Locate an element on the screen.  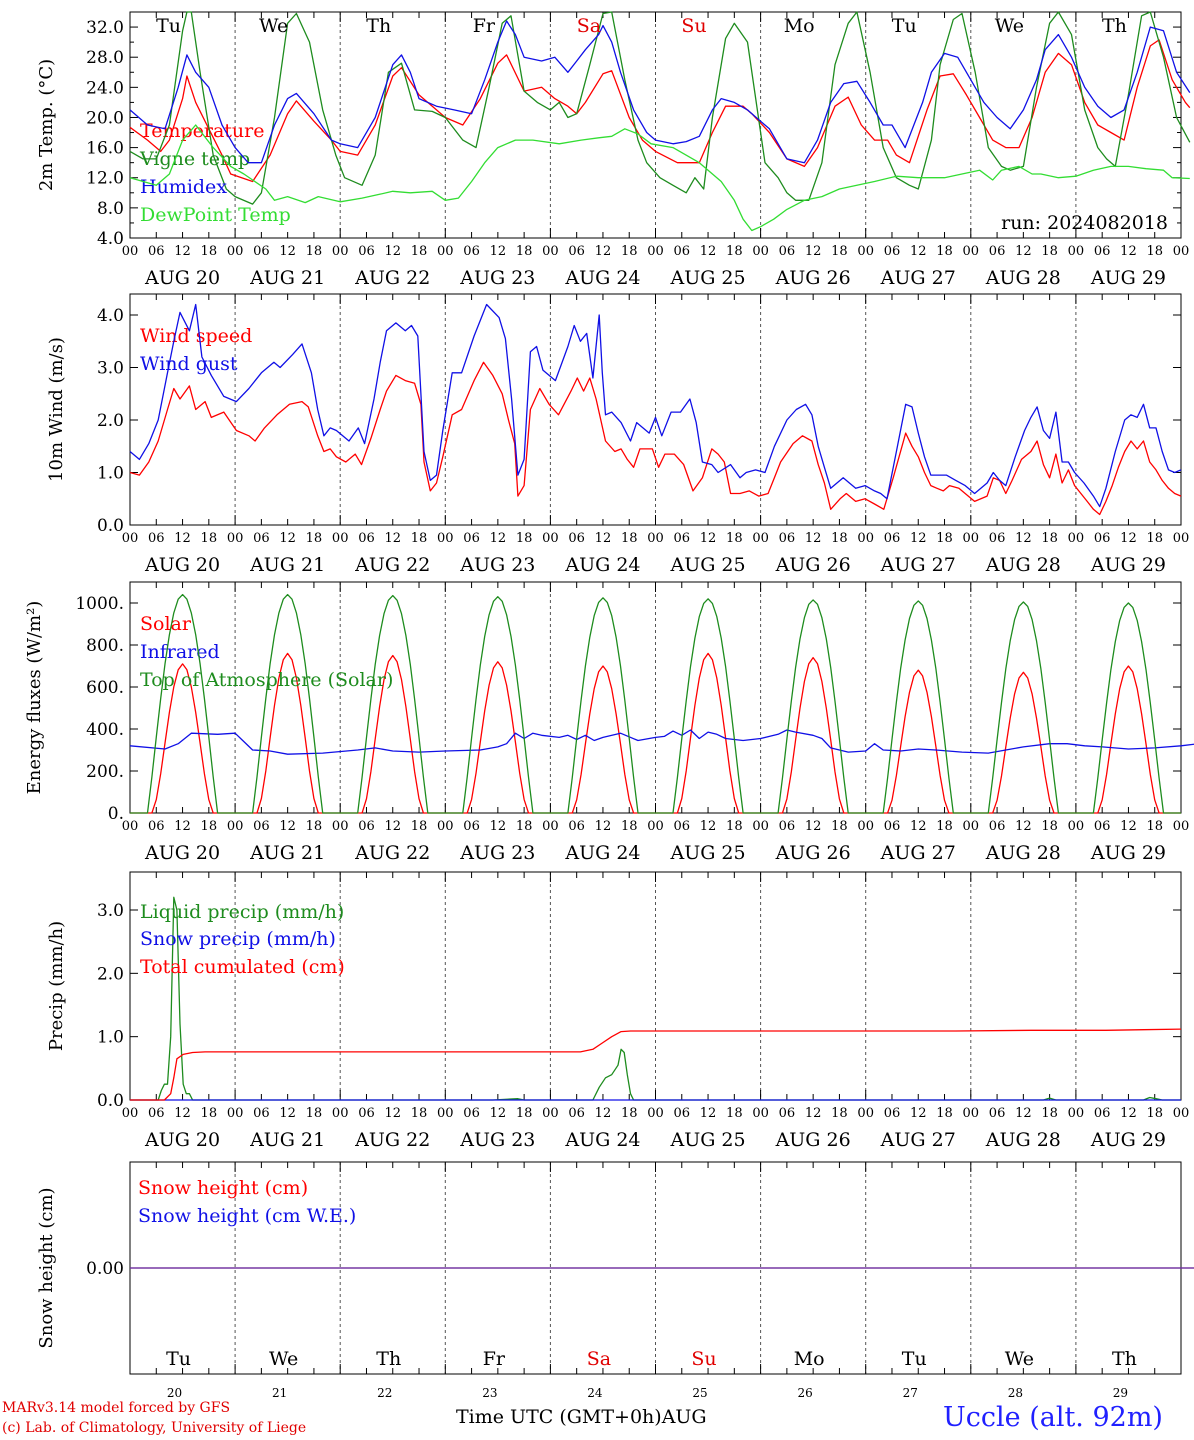
weekday-label: Tu is located at coordinates (168, 26).